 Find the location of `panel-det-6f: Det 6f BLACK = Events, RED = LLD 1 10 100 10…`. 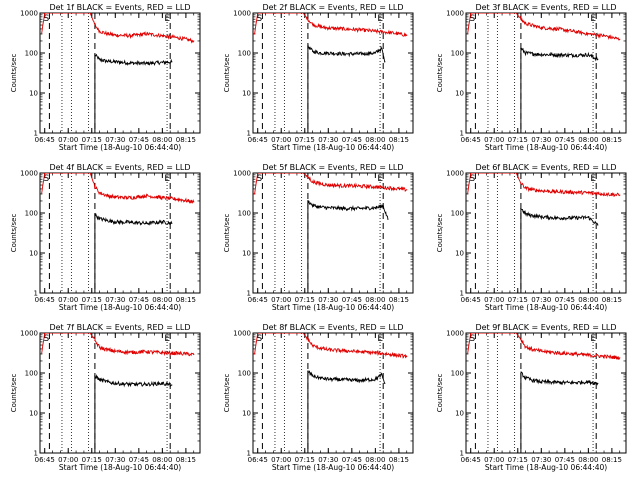

panel-det-6f: Det 6f BLACK = Events, RED = LLD 1 10 100 10… is located at coordinates (531, 237).